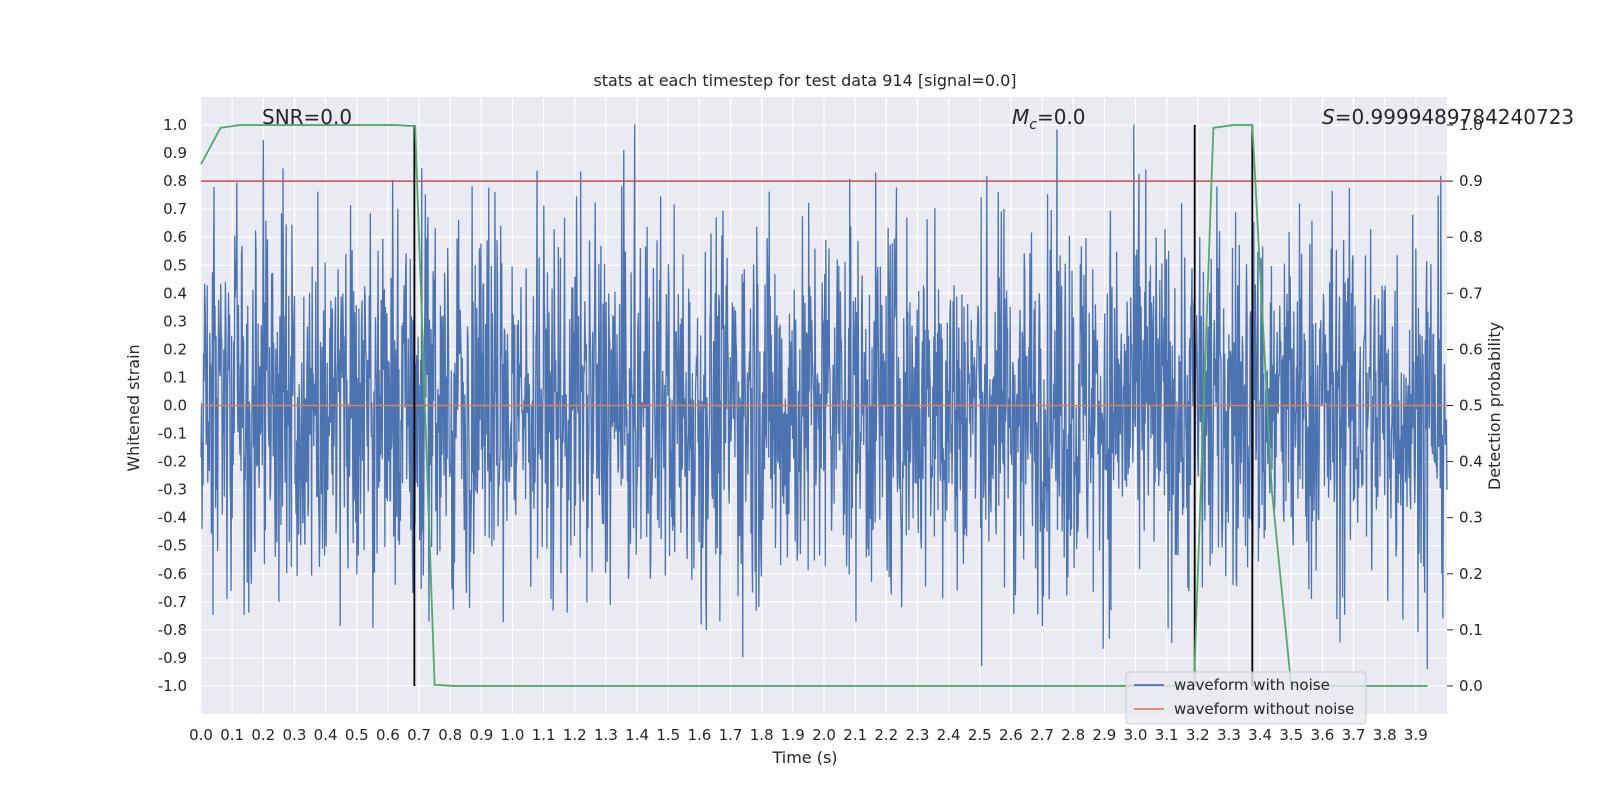  What do you see at coordinates (357, 735) in the screenshot?
I see `x-tick-label: 0.5` at bounding box center [357, 735].